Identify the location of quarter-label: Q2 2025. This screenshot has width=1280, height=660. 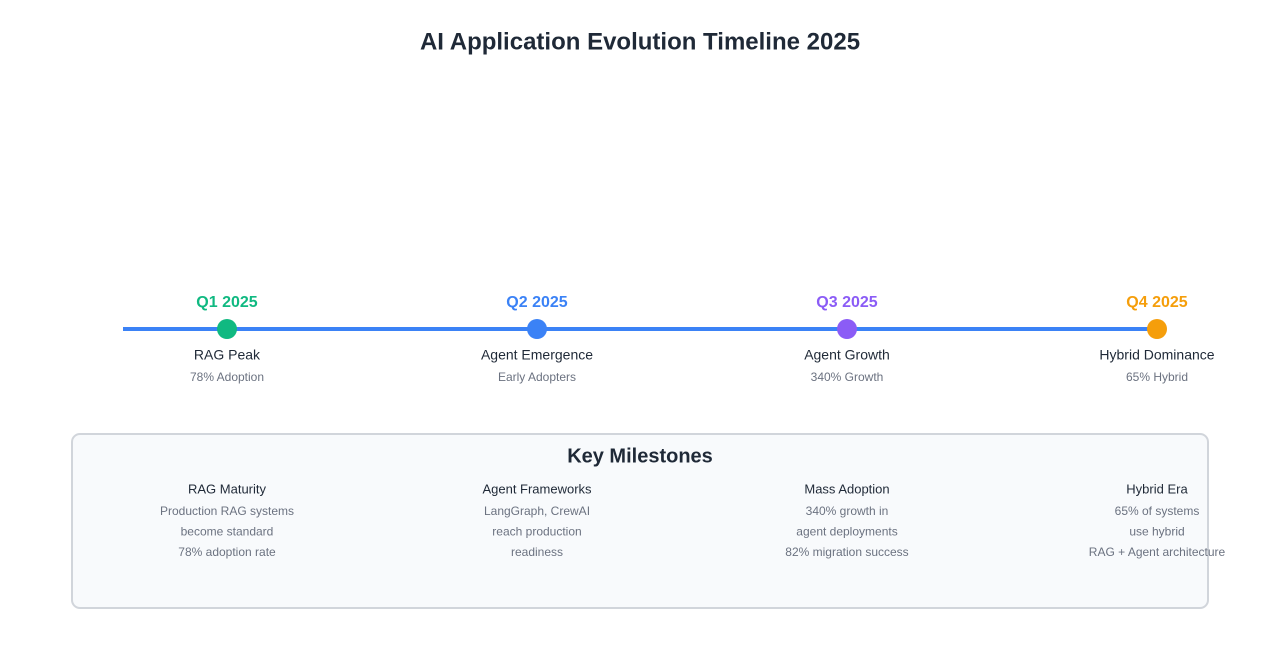
(536, 302).